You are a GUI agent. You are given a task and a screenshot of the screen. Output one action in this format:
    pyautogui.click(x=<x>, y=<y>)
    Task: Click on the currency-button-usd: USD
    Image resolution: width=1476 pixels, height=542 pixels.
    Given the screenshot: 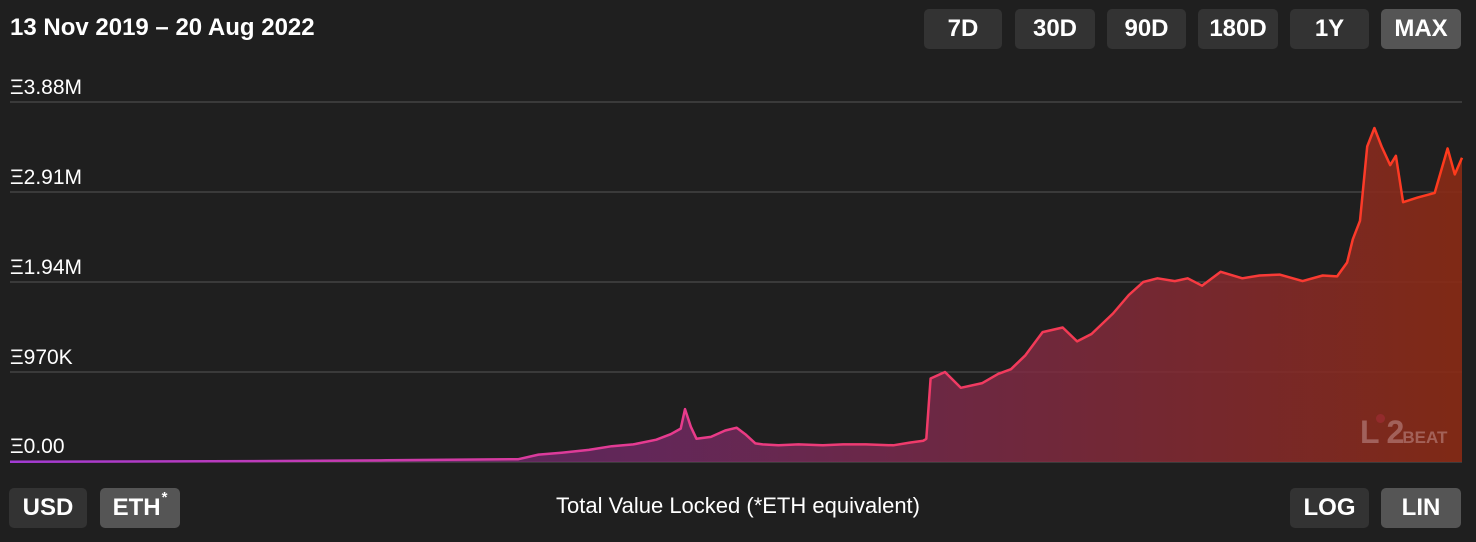 What is the action you would take?
    pyautogui.click(x=48, y=508)
    